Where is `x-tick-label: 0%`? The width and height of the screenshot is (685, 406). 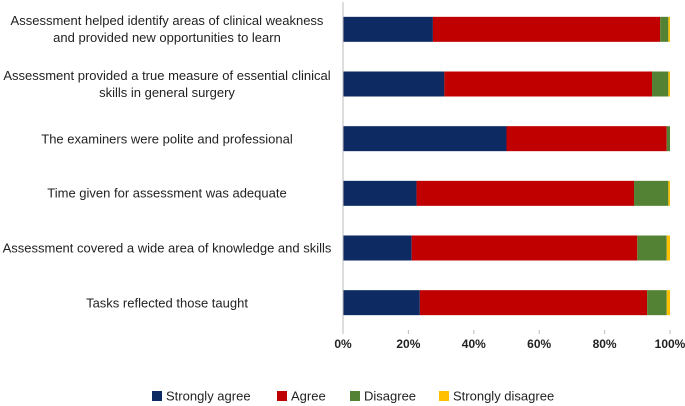 x-tick-label: 0% is located at coordinates (343, 344).